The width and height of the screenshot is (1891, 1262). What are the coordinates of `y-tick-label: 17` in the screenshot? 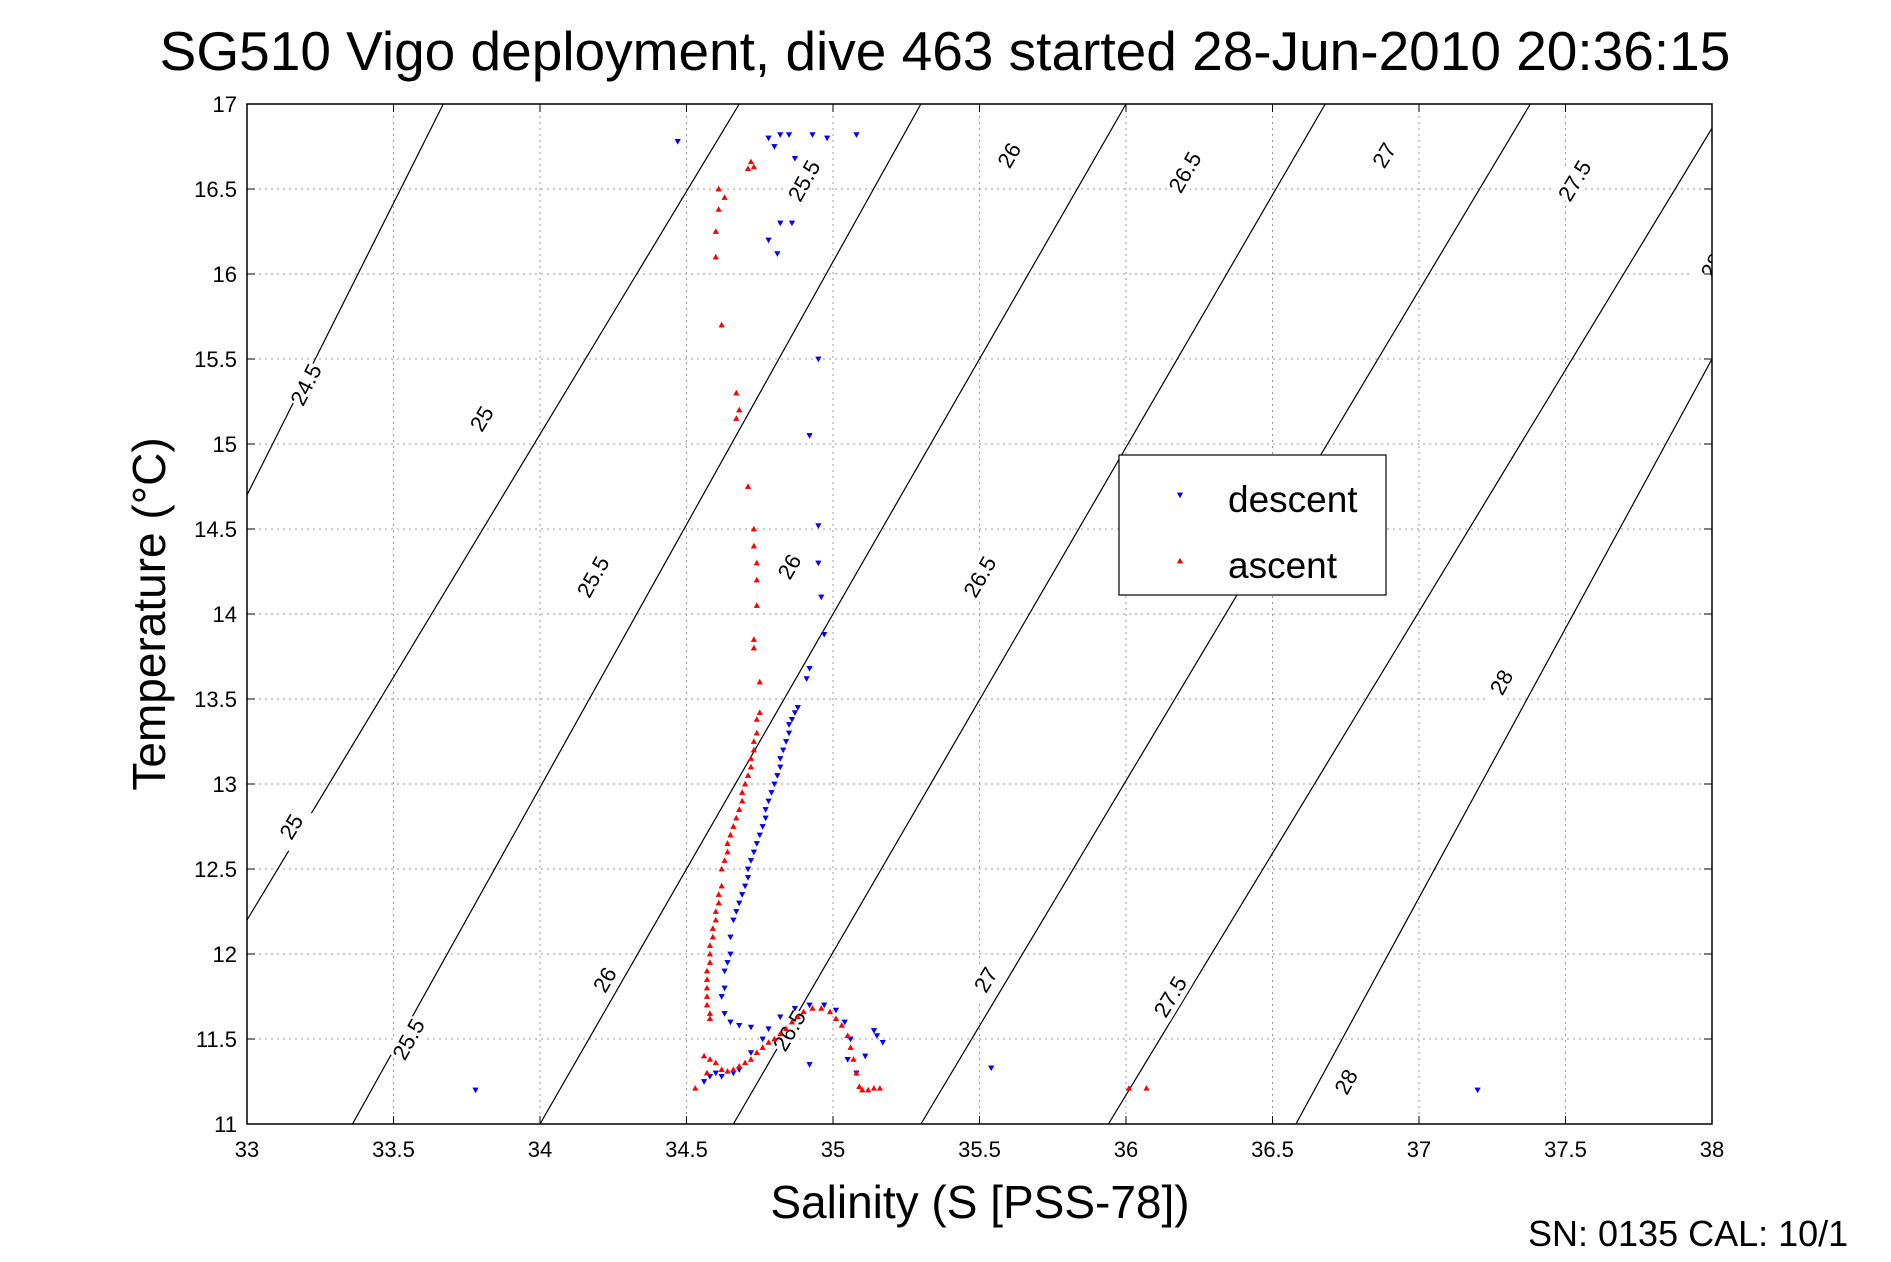 It's located at (225, 104).